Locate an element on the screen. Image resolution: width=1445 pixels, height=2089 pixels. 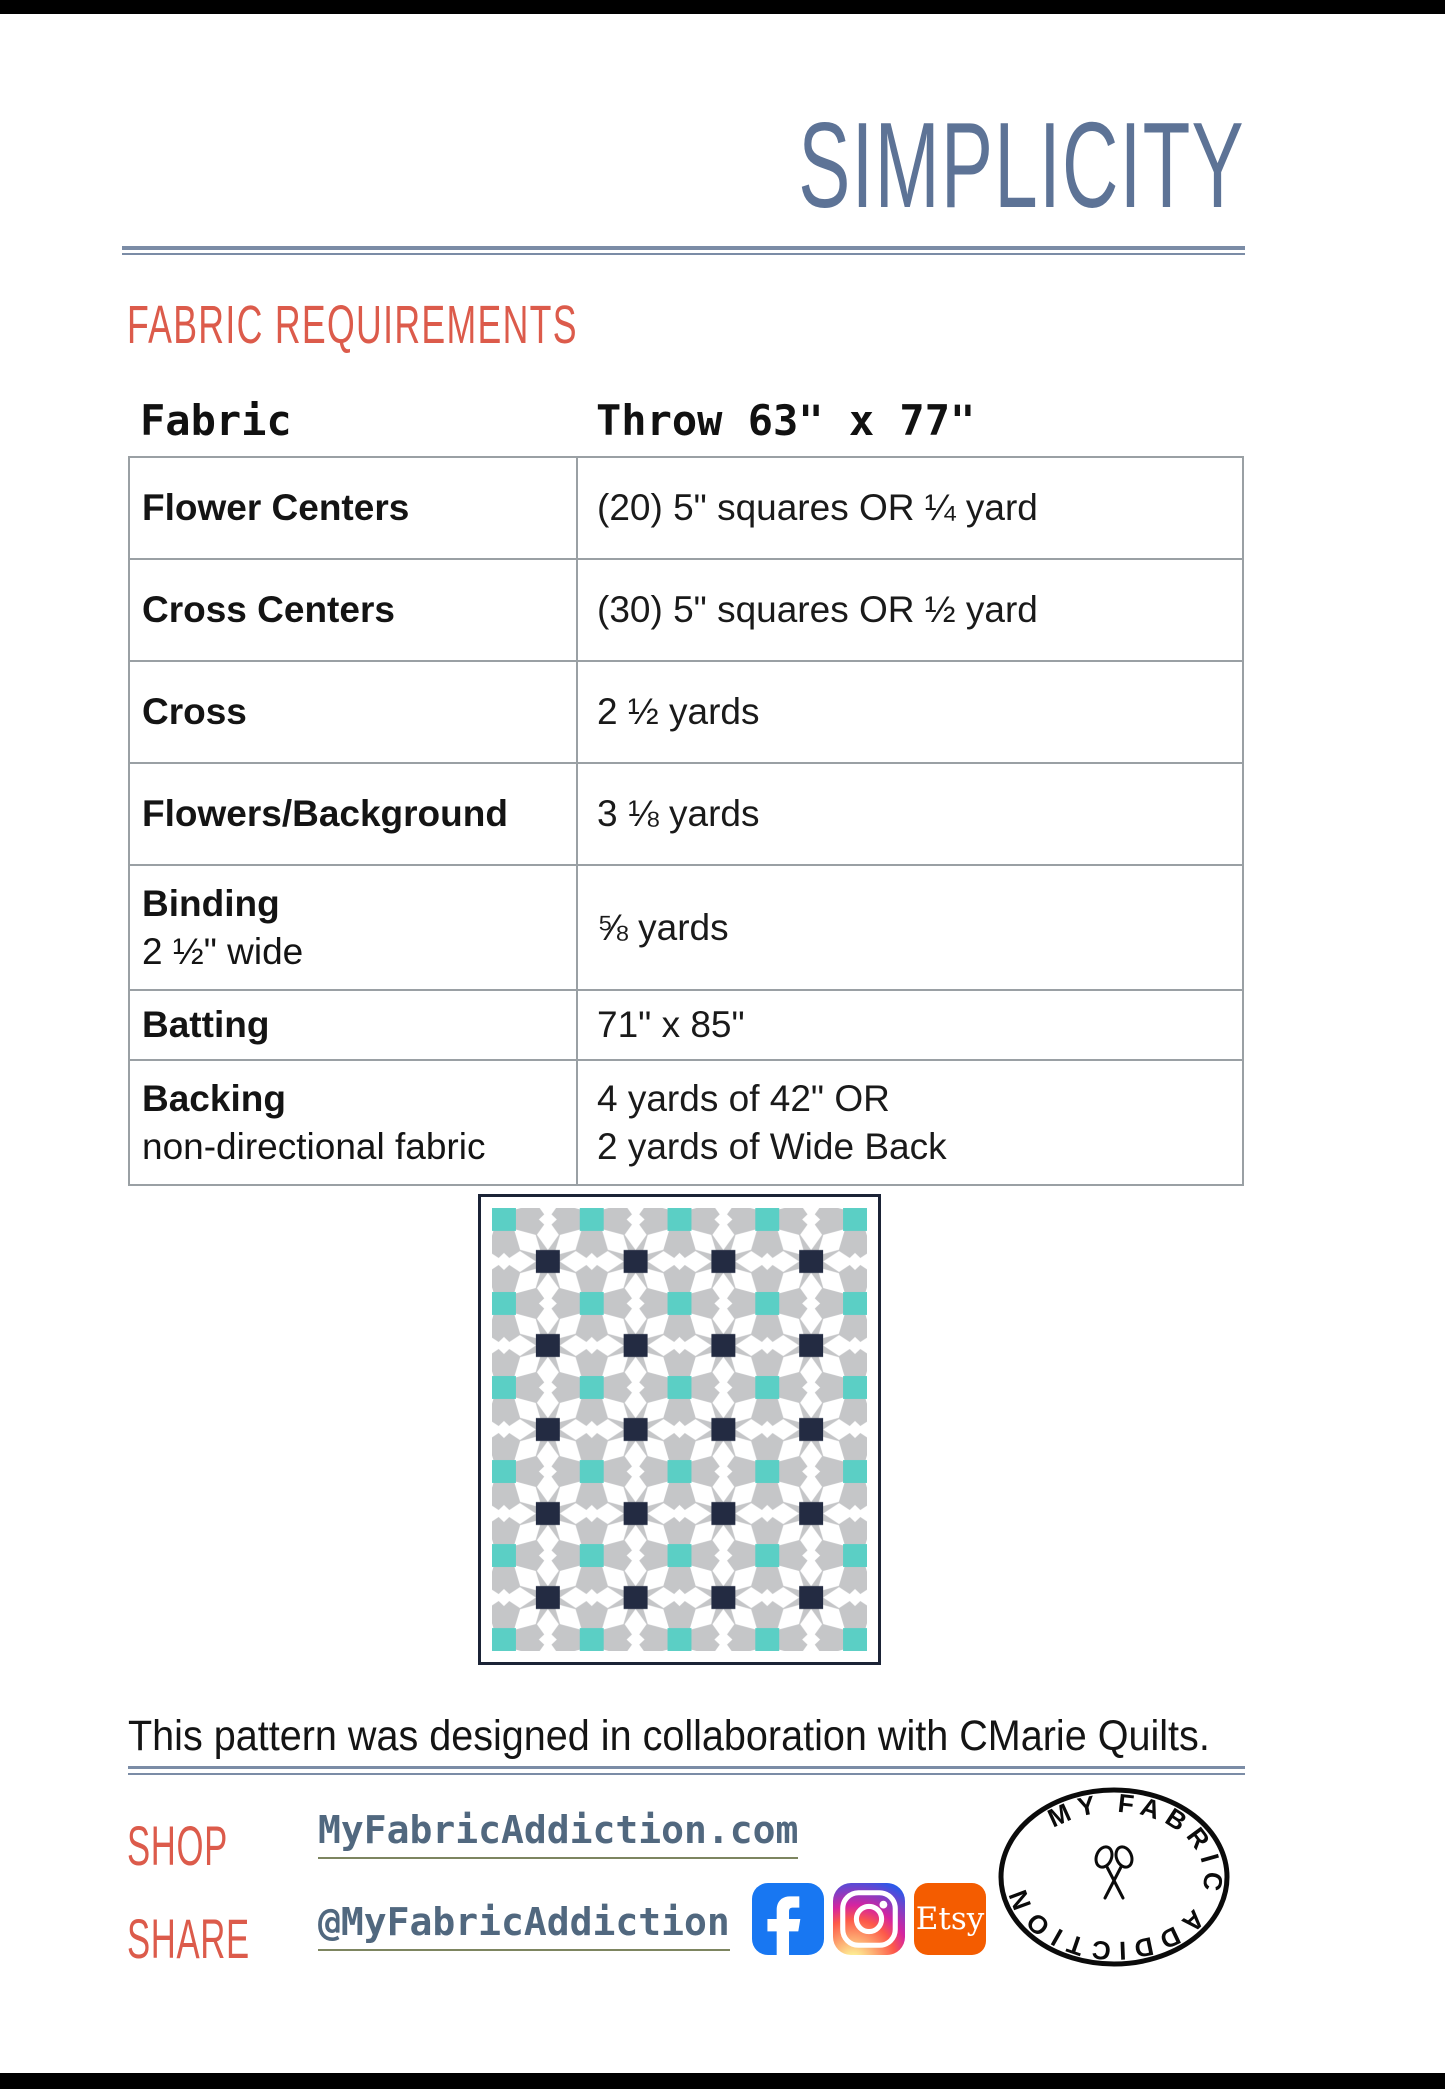
page-edge-top is located at coordinates (722, 7).